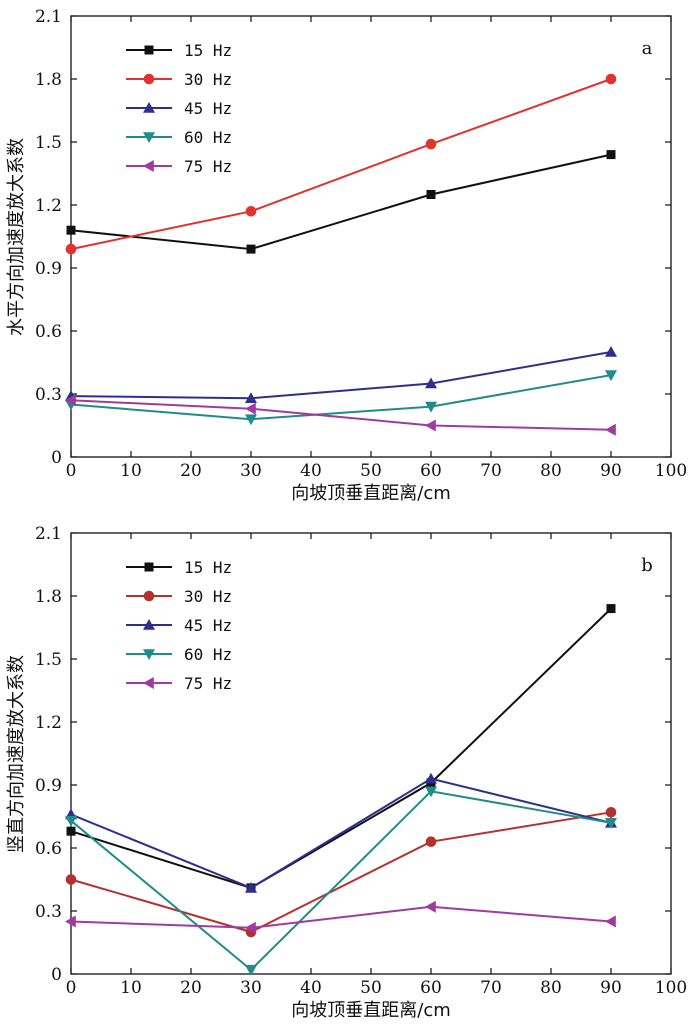  Describe the element at coordinates (647, 565) in the screenshot. I see `panel-label: b` at that location.